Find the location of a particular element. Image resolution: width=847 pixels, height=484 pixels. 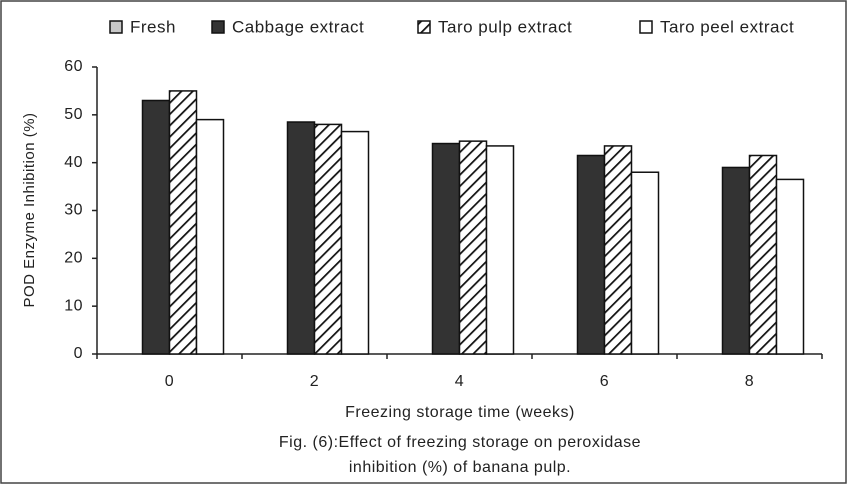

legend-label: Cabbage extract is located at coordinates (298, 26).